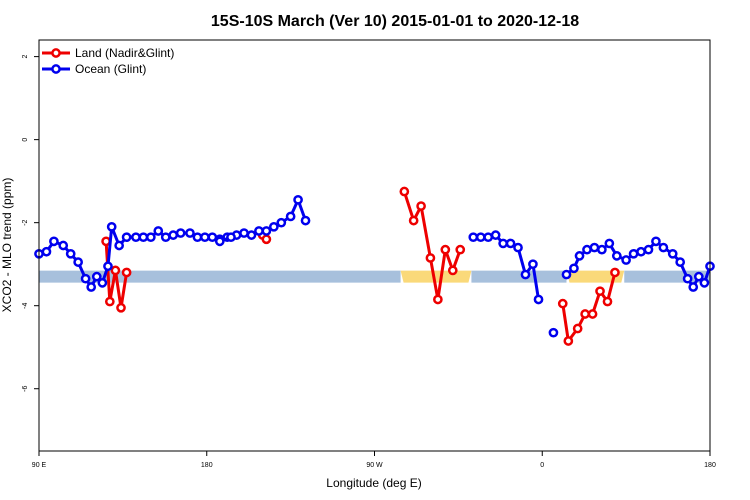 Image resolution: width=750 pixels, height=500 pixels. I want to click on y-axis: 2 0 -2 -4 -6, so click(30, 223).